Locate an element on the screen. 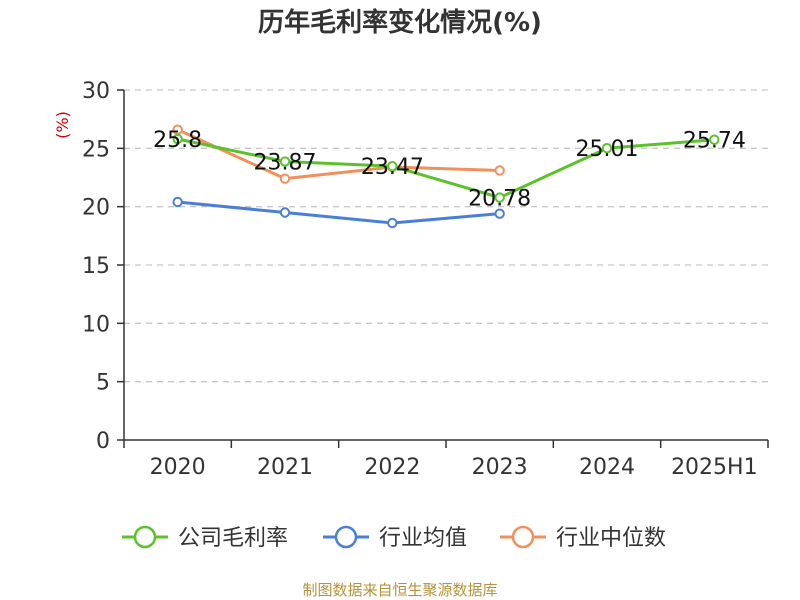  chart-title: 历年毛利率变化情况(%) is located at coordinates (400, 22).